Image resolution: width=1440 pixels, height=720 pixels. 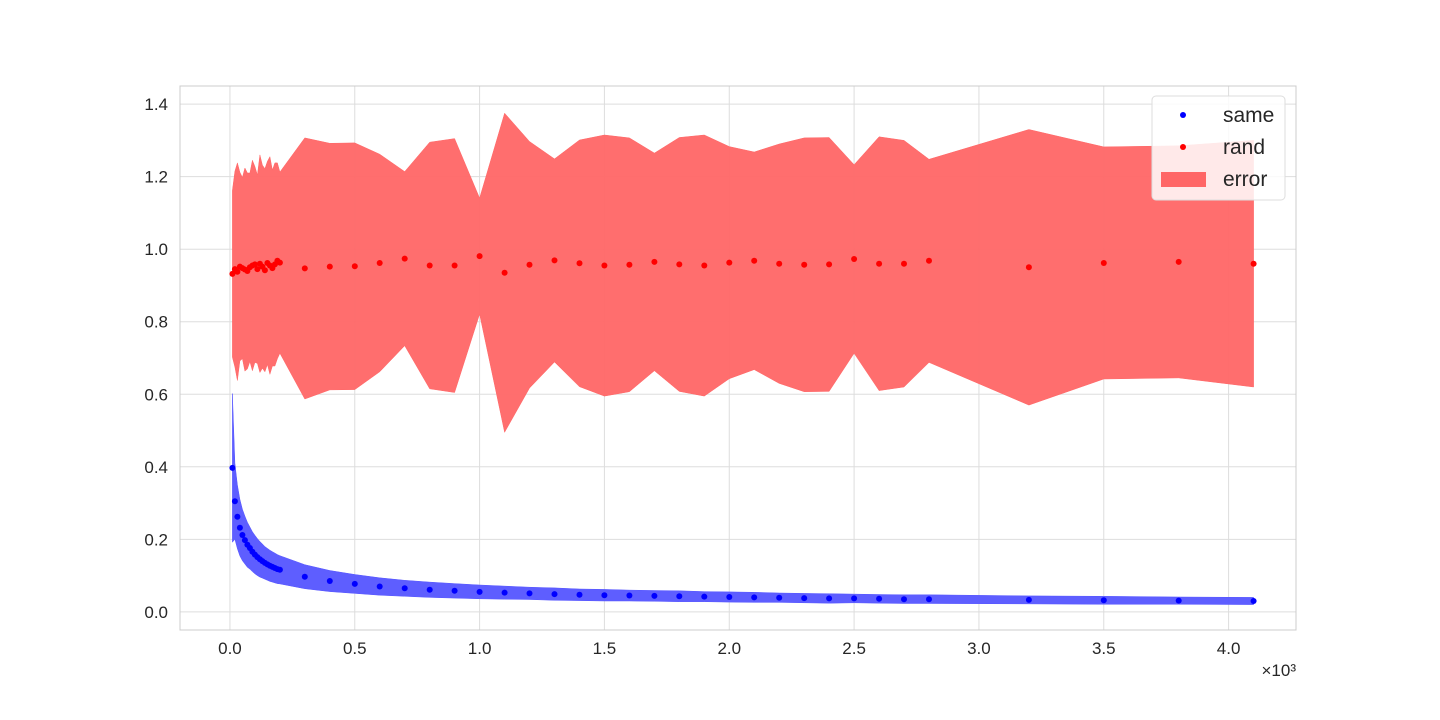 I want to click on y-tick-label: 0.6, so click(x=156, y=394).